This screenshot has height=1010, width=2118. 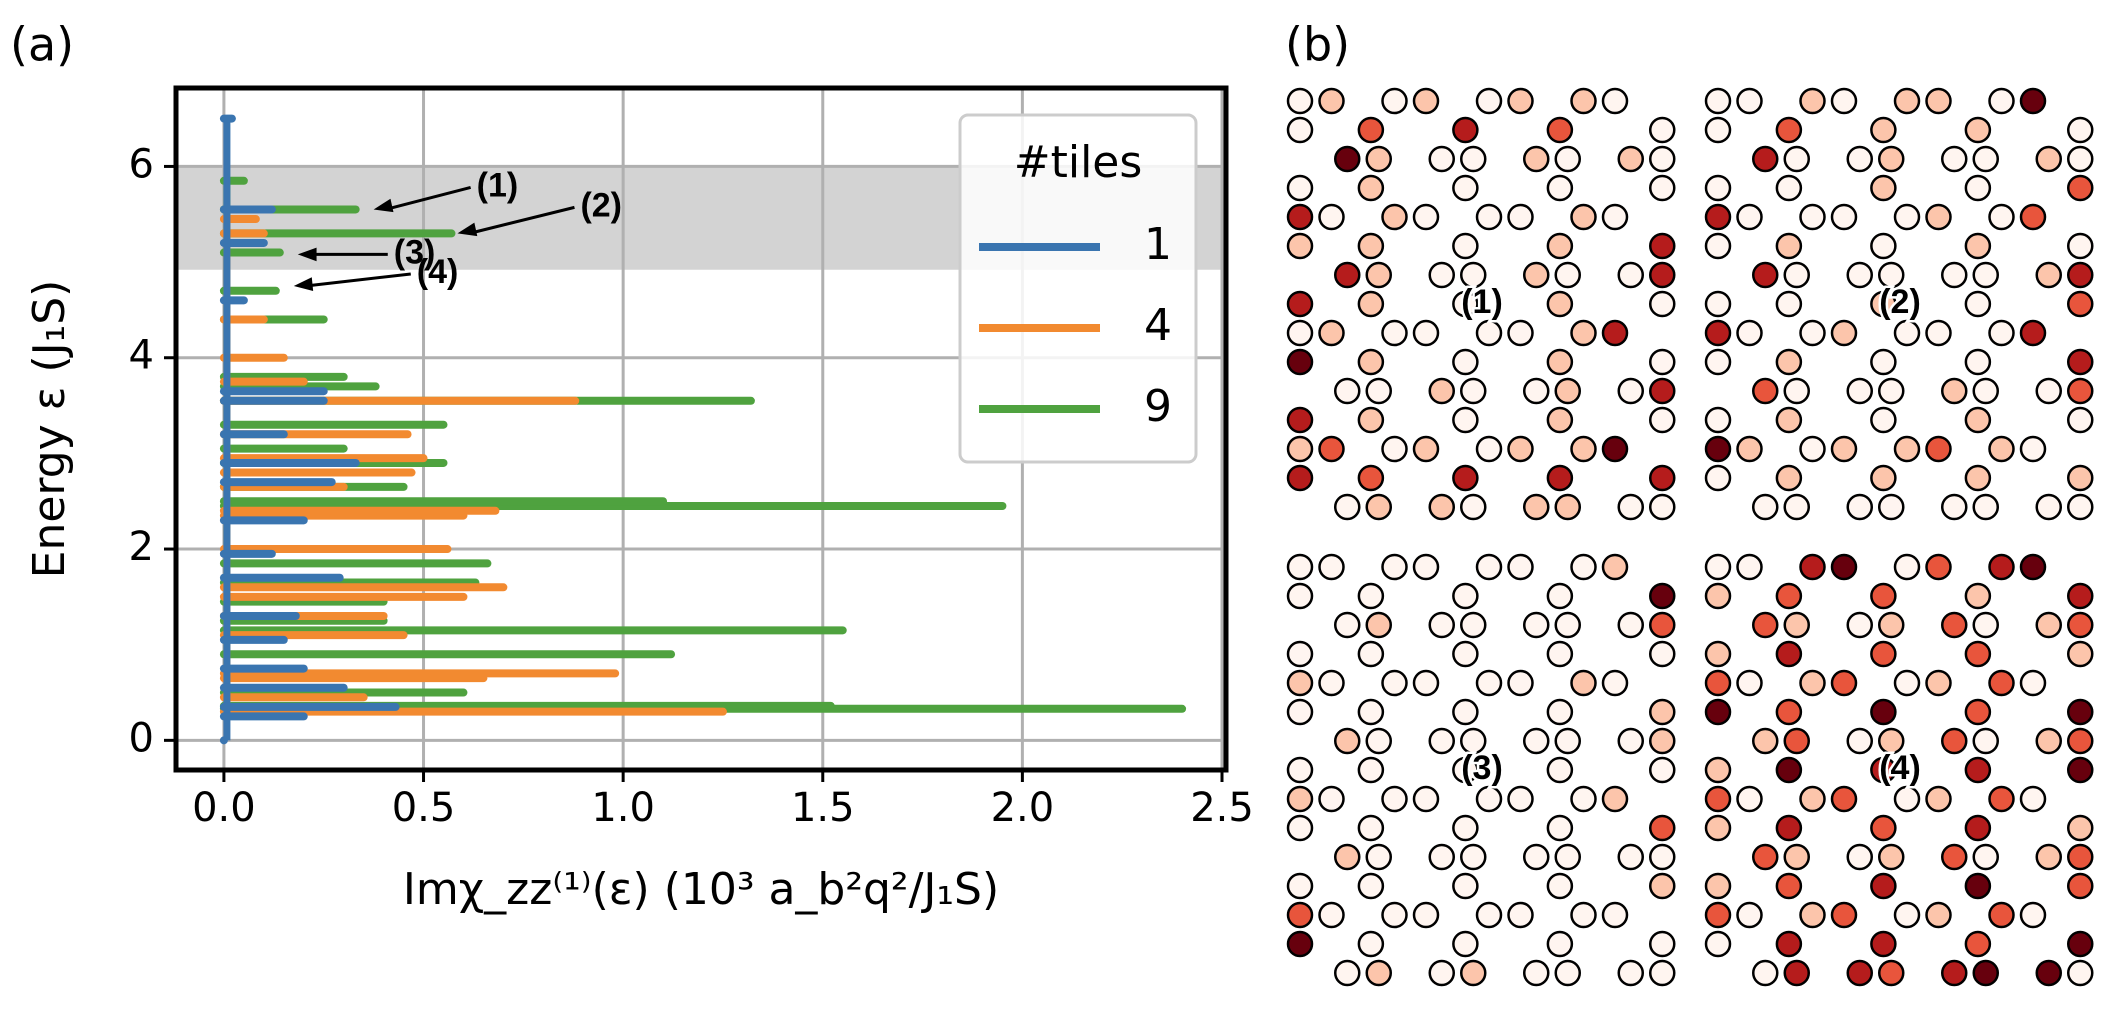 What do you see at coordinates (1900, 302) in the screenshot?
I see `lattice-label: (2)` at bounding box center [1900, 302].